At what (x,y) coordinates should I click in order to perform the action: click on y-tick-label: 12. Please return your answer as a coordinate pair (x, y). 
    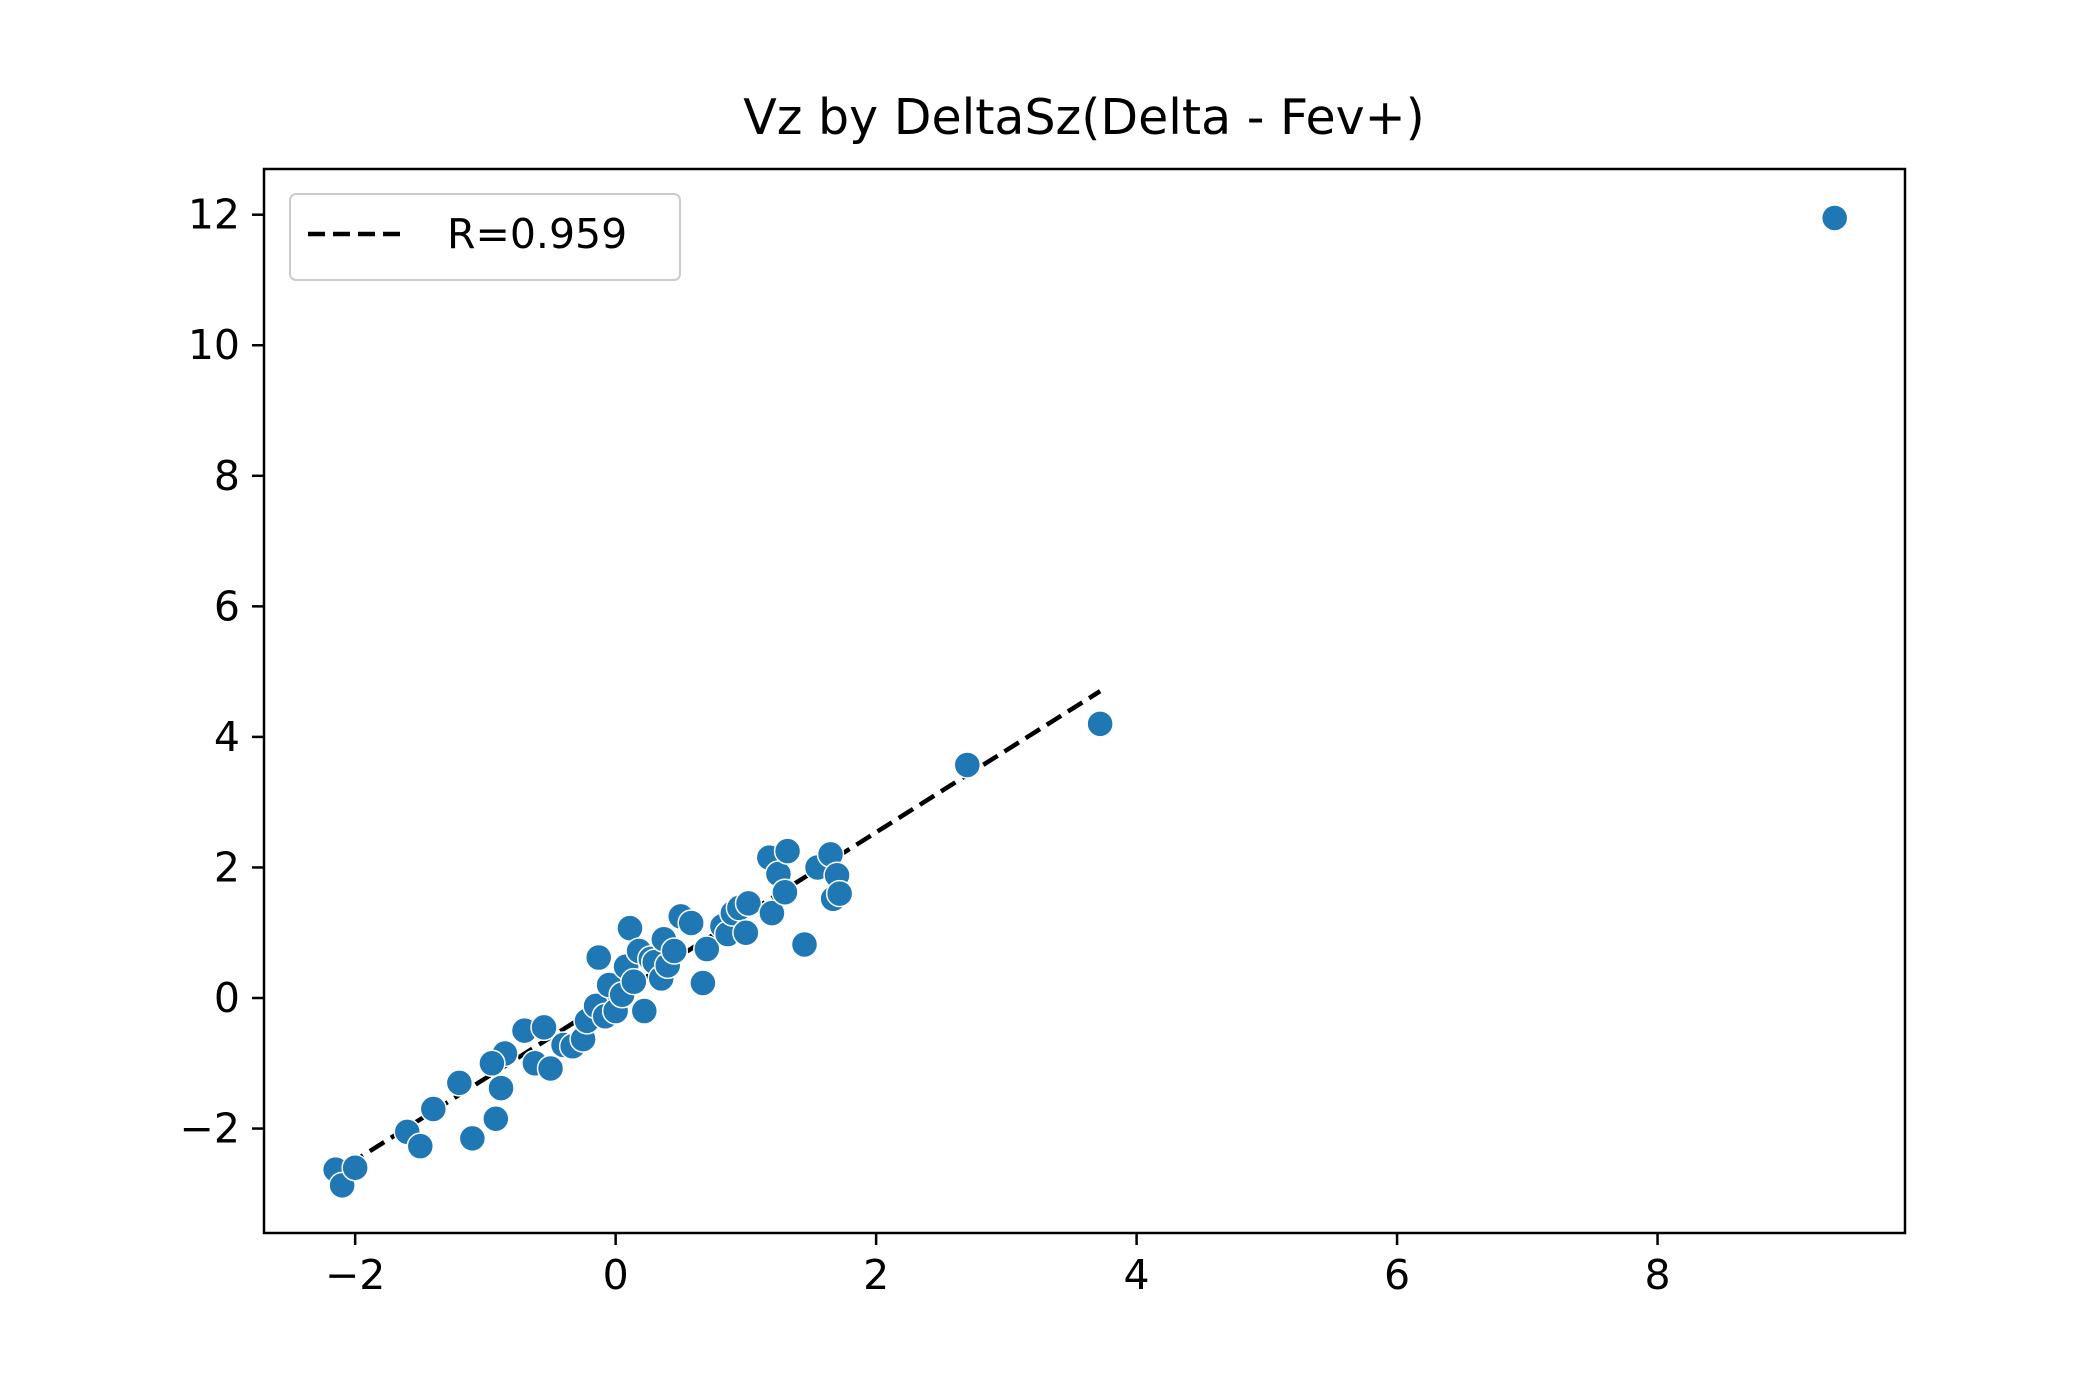
    Looking at the image, I should click on (214, 215).